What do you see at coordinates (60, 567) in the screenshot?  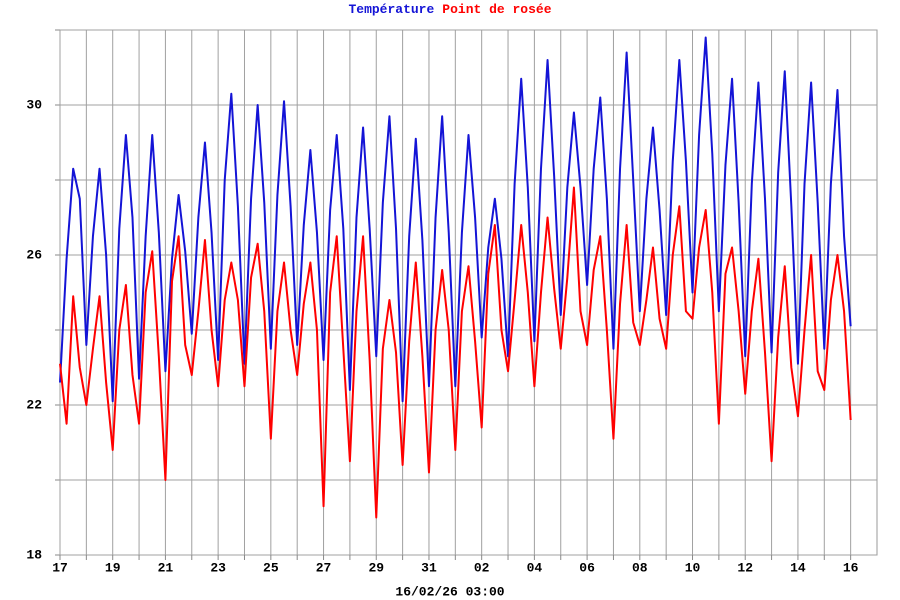 I see `x-tick-label: 17` at bounding box center [60, 567].